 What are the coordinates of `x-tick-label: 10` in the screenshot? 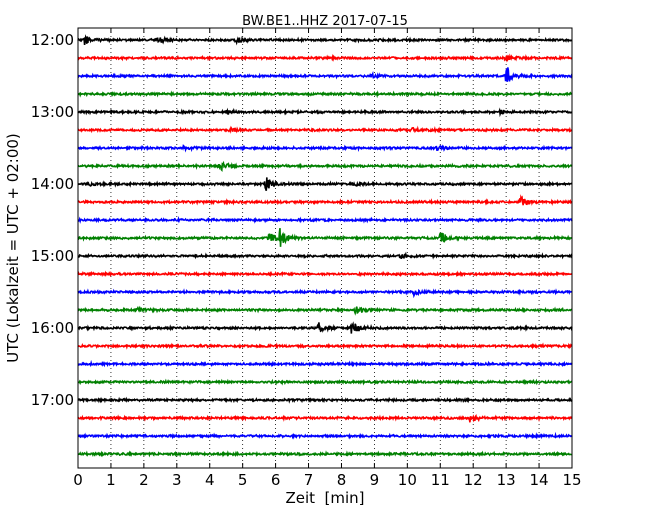 It's located at (407, 480).